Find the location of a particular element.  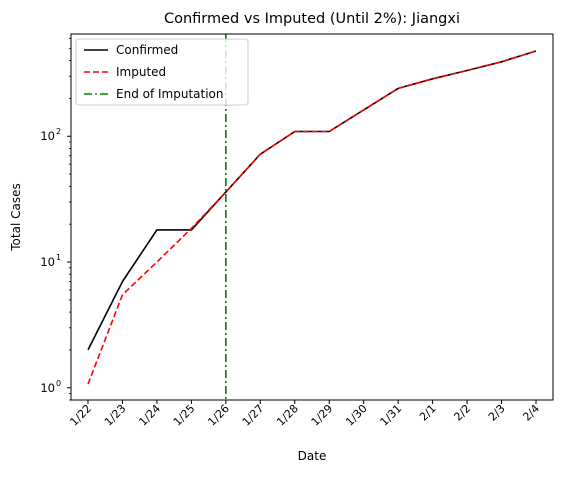

legend-label: Confirmed is located at coordinates (147, 50).